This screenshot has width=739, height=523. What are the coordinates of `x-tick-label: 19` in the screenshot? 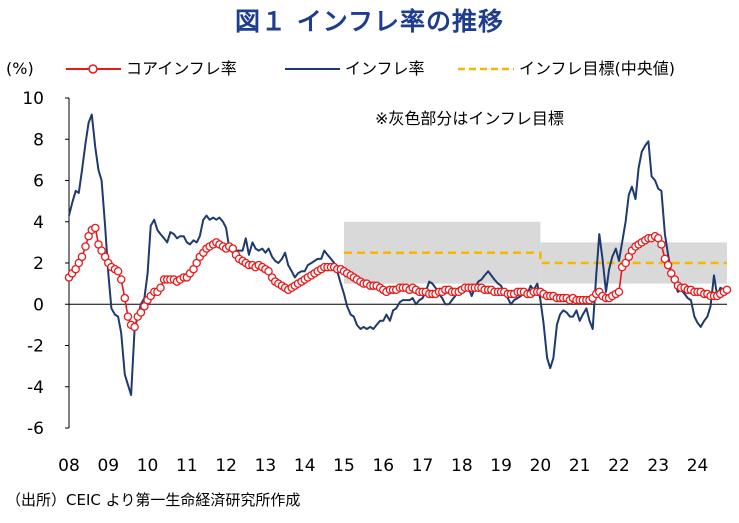 It's located at (501, 466).